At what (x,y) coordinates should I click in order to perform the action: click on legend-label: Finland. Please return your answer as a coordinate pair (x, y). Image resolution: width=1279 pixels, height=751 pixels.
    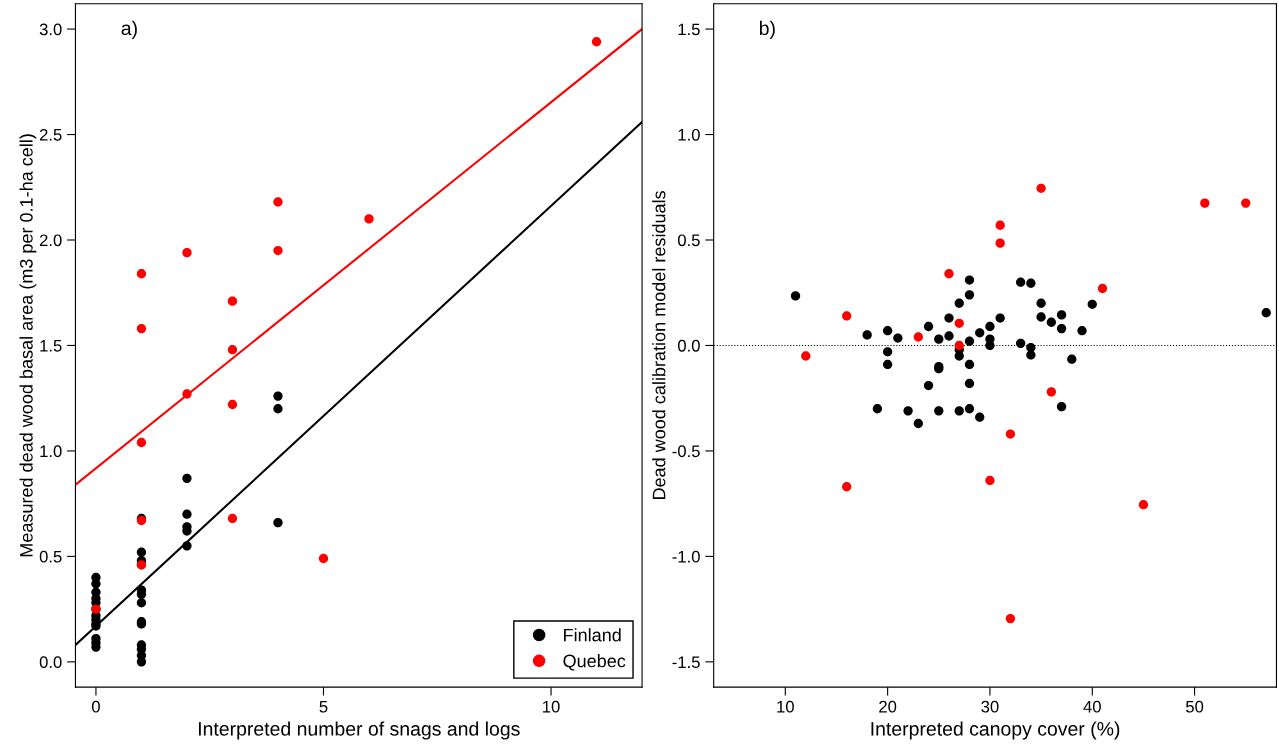
    Looking at the image, I should click on (592, 635).